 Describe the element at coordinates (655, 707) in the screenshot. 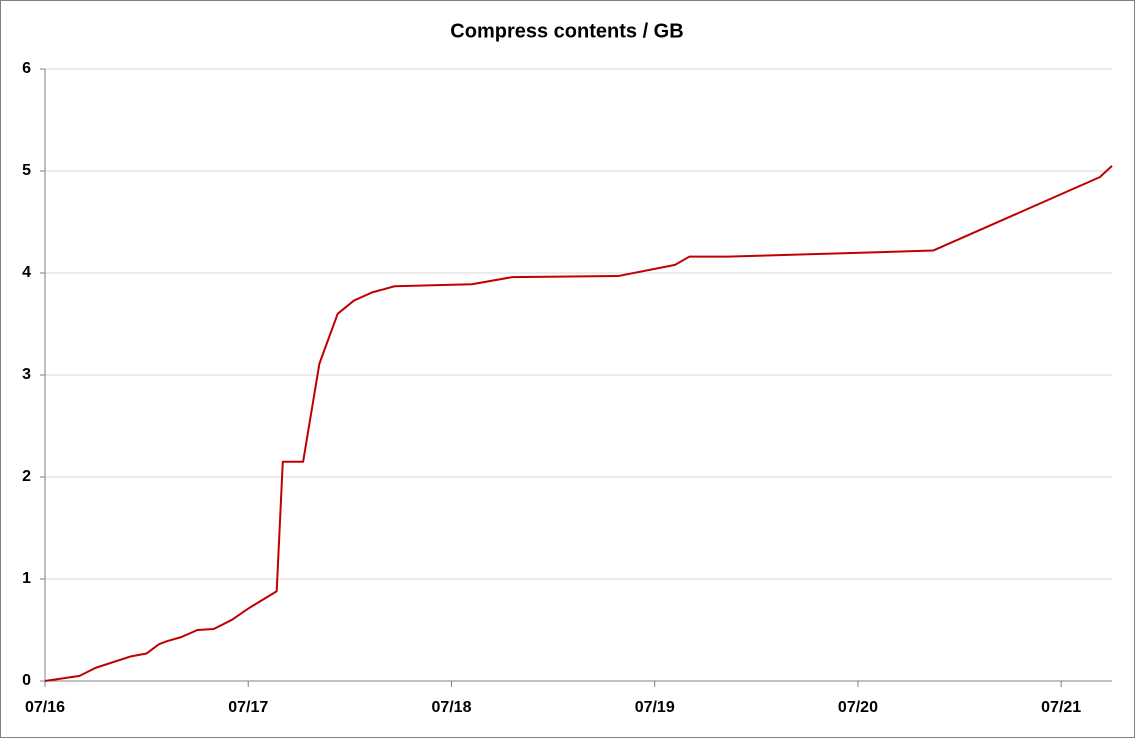

I see `x-tick-label: 07/19` at that location.